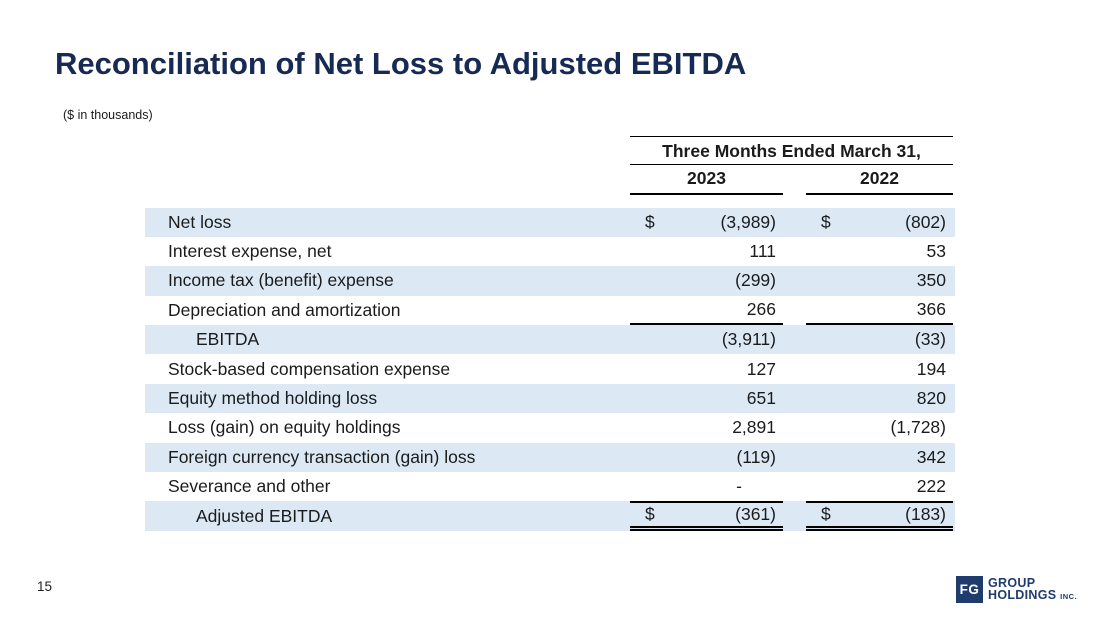  What do you see at coordinates (879, 457) in the screenshot?
I see `value-2022: 342` at bounding box center [879, 457].